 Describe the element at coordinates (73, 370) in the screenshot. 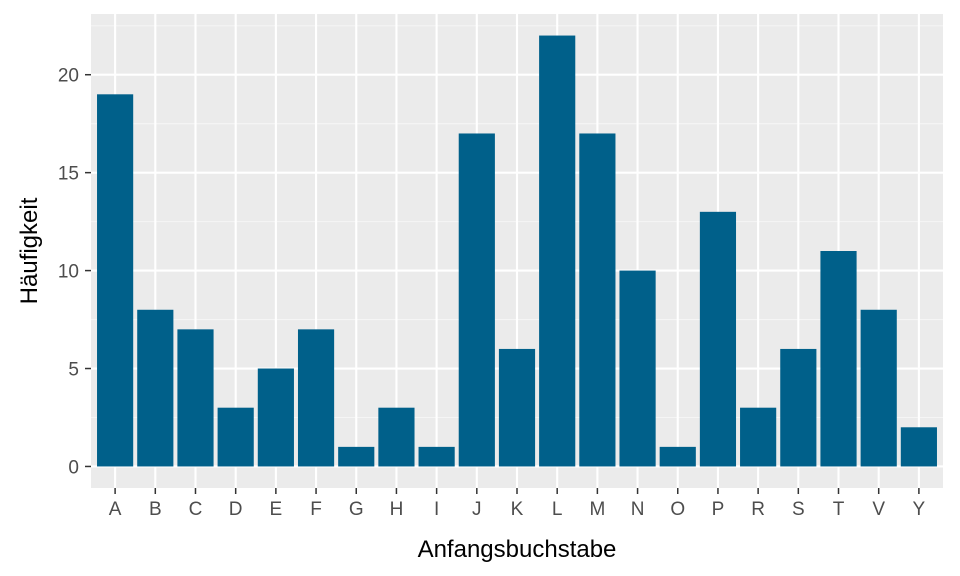

I see `y-tick-label: 5` at that location.